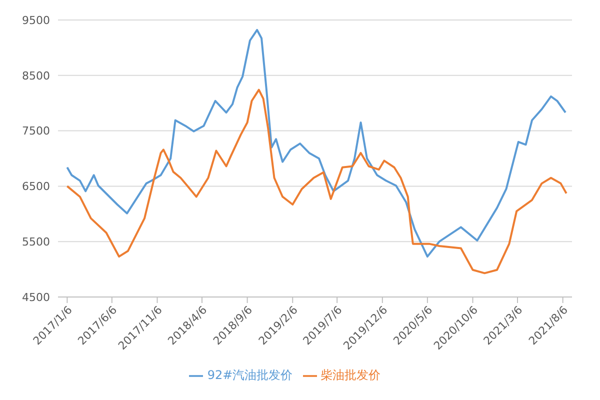 This screenshot has height=400, width=600. I want to click on y-tick-label: 6500, so click(36, 187).